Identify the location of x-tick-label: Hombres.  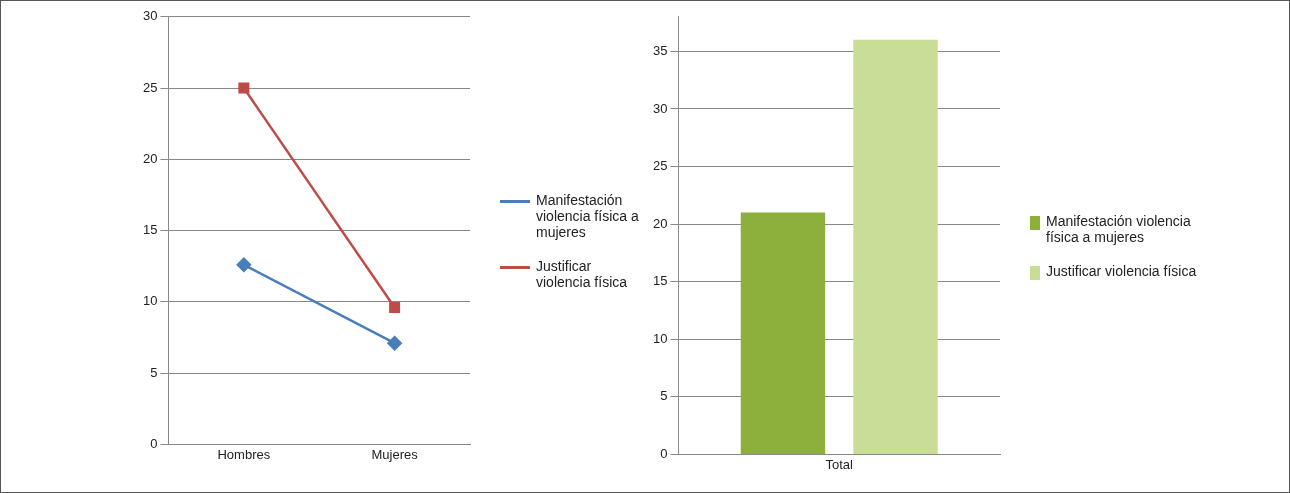
(244, 454).